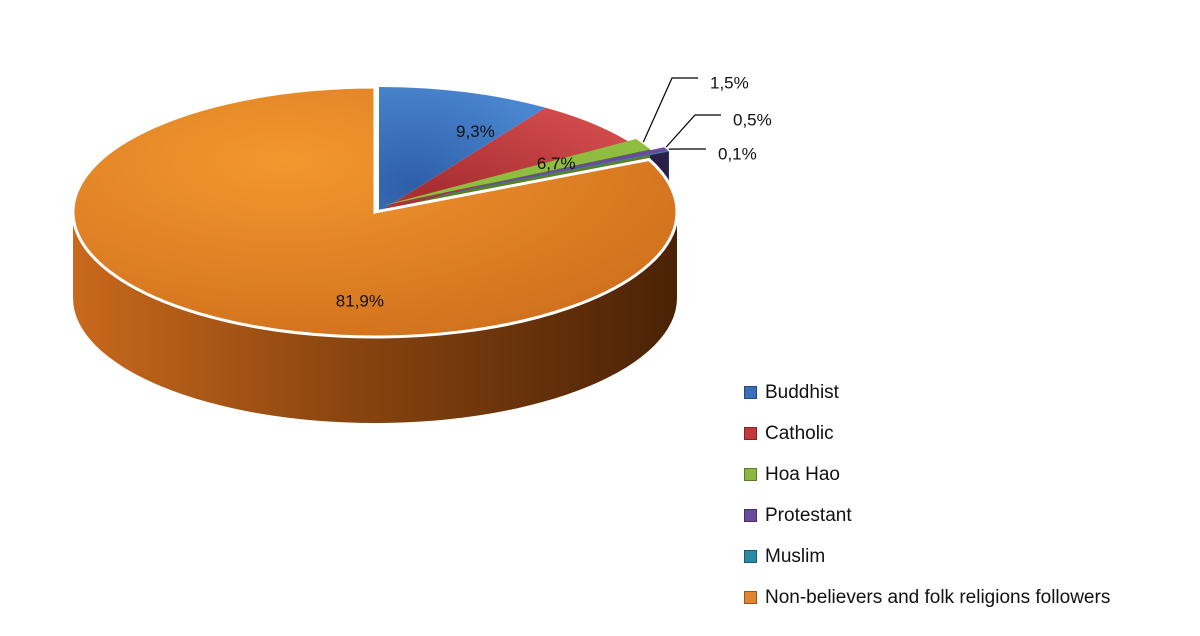 This screenshot has height=636, width=1200. What do you see at coordinates (556, 163) in the screenshot?
I see `data-label-1: 6,7%` at bounding box center [556, 163].